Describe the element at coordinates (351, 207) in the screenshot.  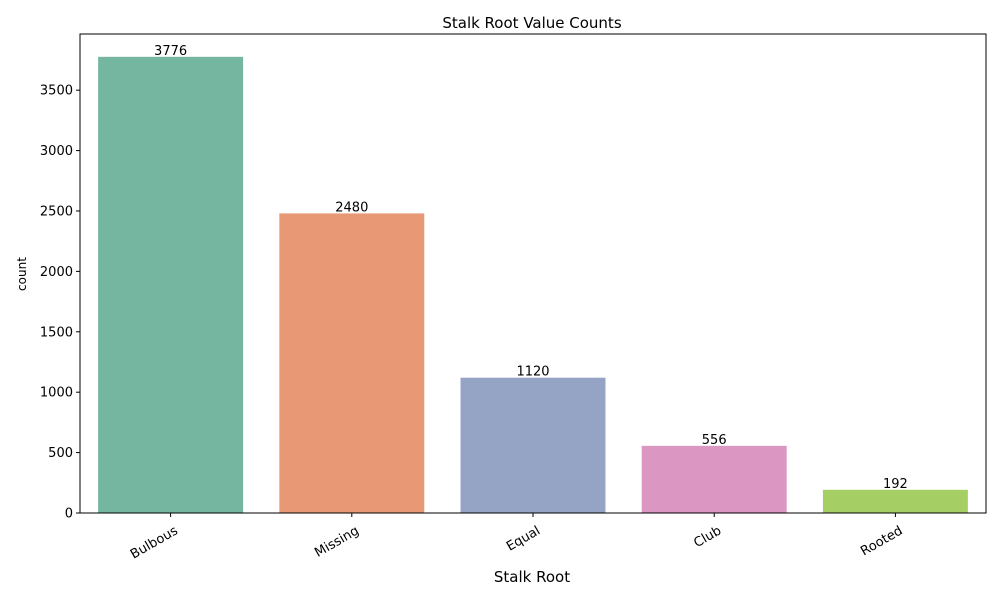
I see `data-label-missing: 2480` at that location.